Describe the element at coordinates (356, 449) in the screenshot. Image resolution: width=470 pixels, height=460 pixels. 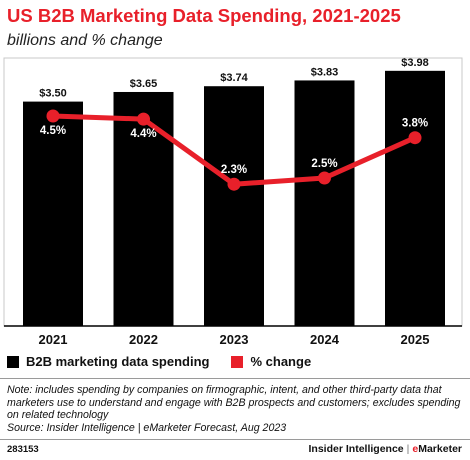
I see `brand-name: Insider Intelligence` at that location.